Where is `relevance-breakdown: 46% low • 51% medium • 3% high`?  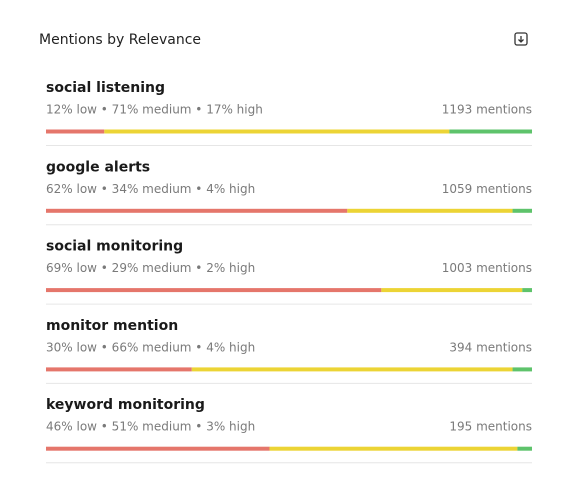
relevance-breakdown: 46% low • 51% medium • 3% high is located at coordinates (150, 427).